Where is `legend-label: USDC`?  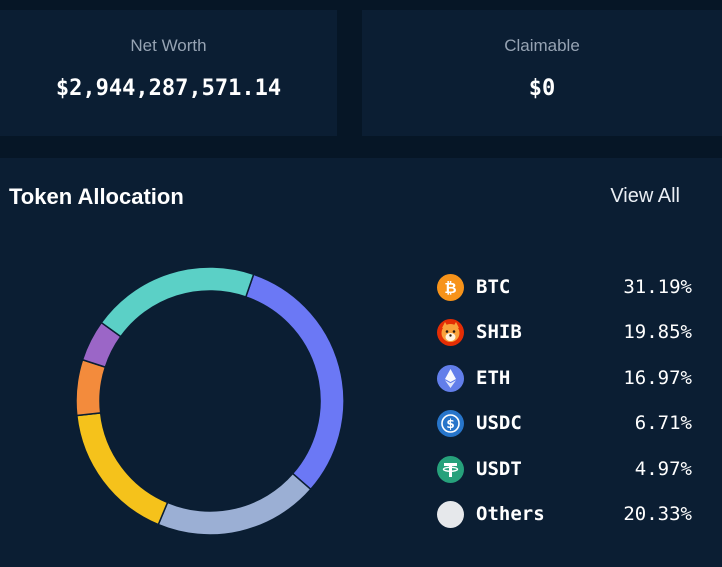 legend-label: USDC is located at coordinates (499, 423).